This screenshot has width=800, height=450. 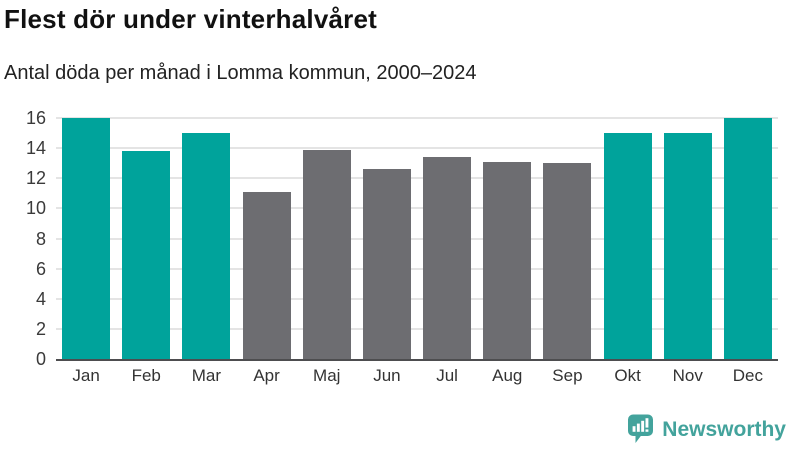 I want to click on x-tick-label-jul: Jul, so click(x=447, y=375).